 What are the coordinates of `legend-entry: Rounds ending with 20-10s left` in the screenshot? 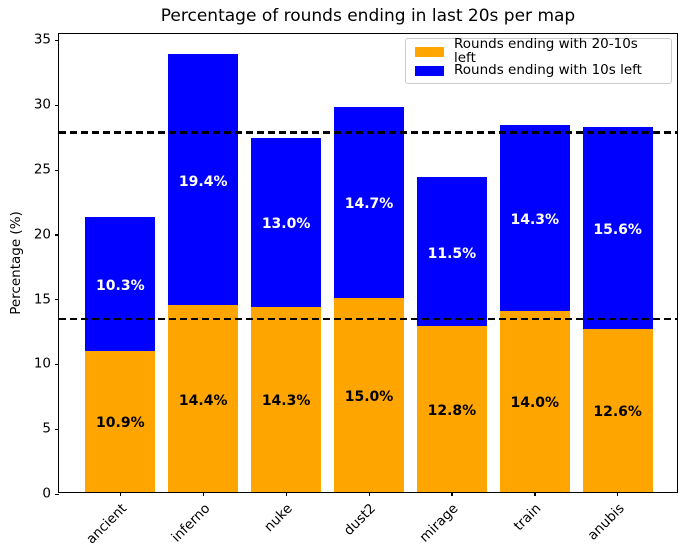 It's located at (538, 50).